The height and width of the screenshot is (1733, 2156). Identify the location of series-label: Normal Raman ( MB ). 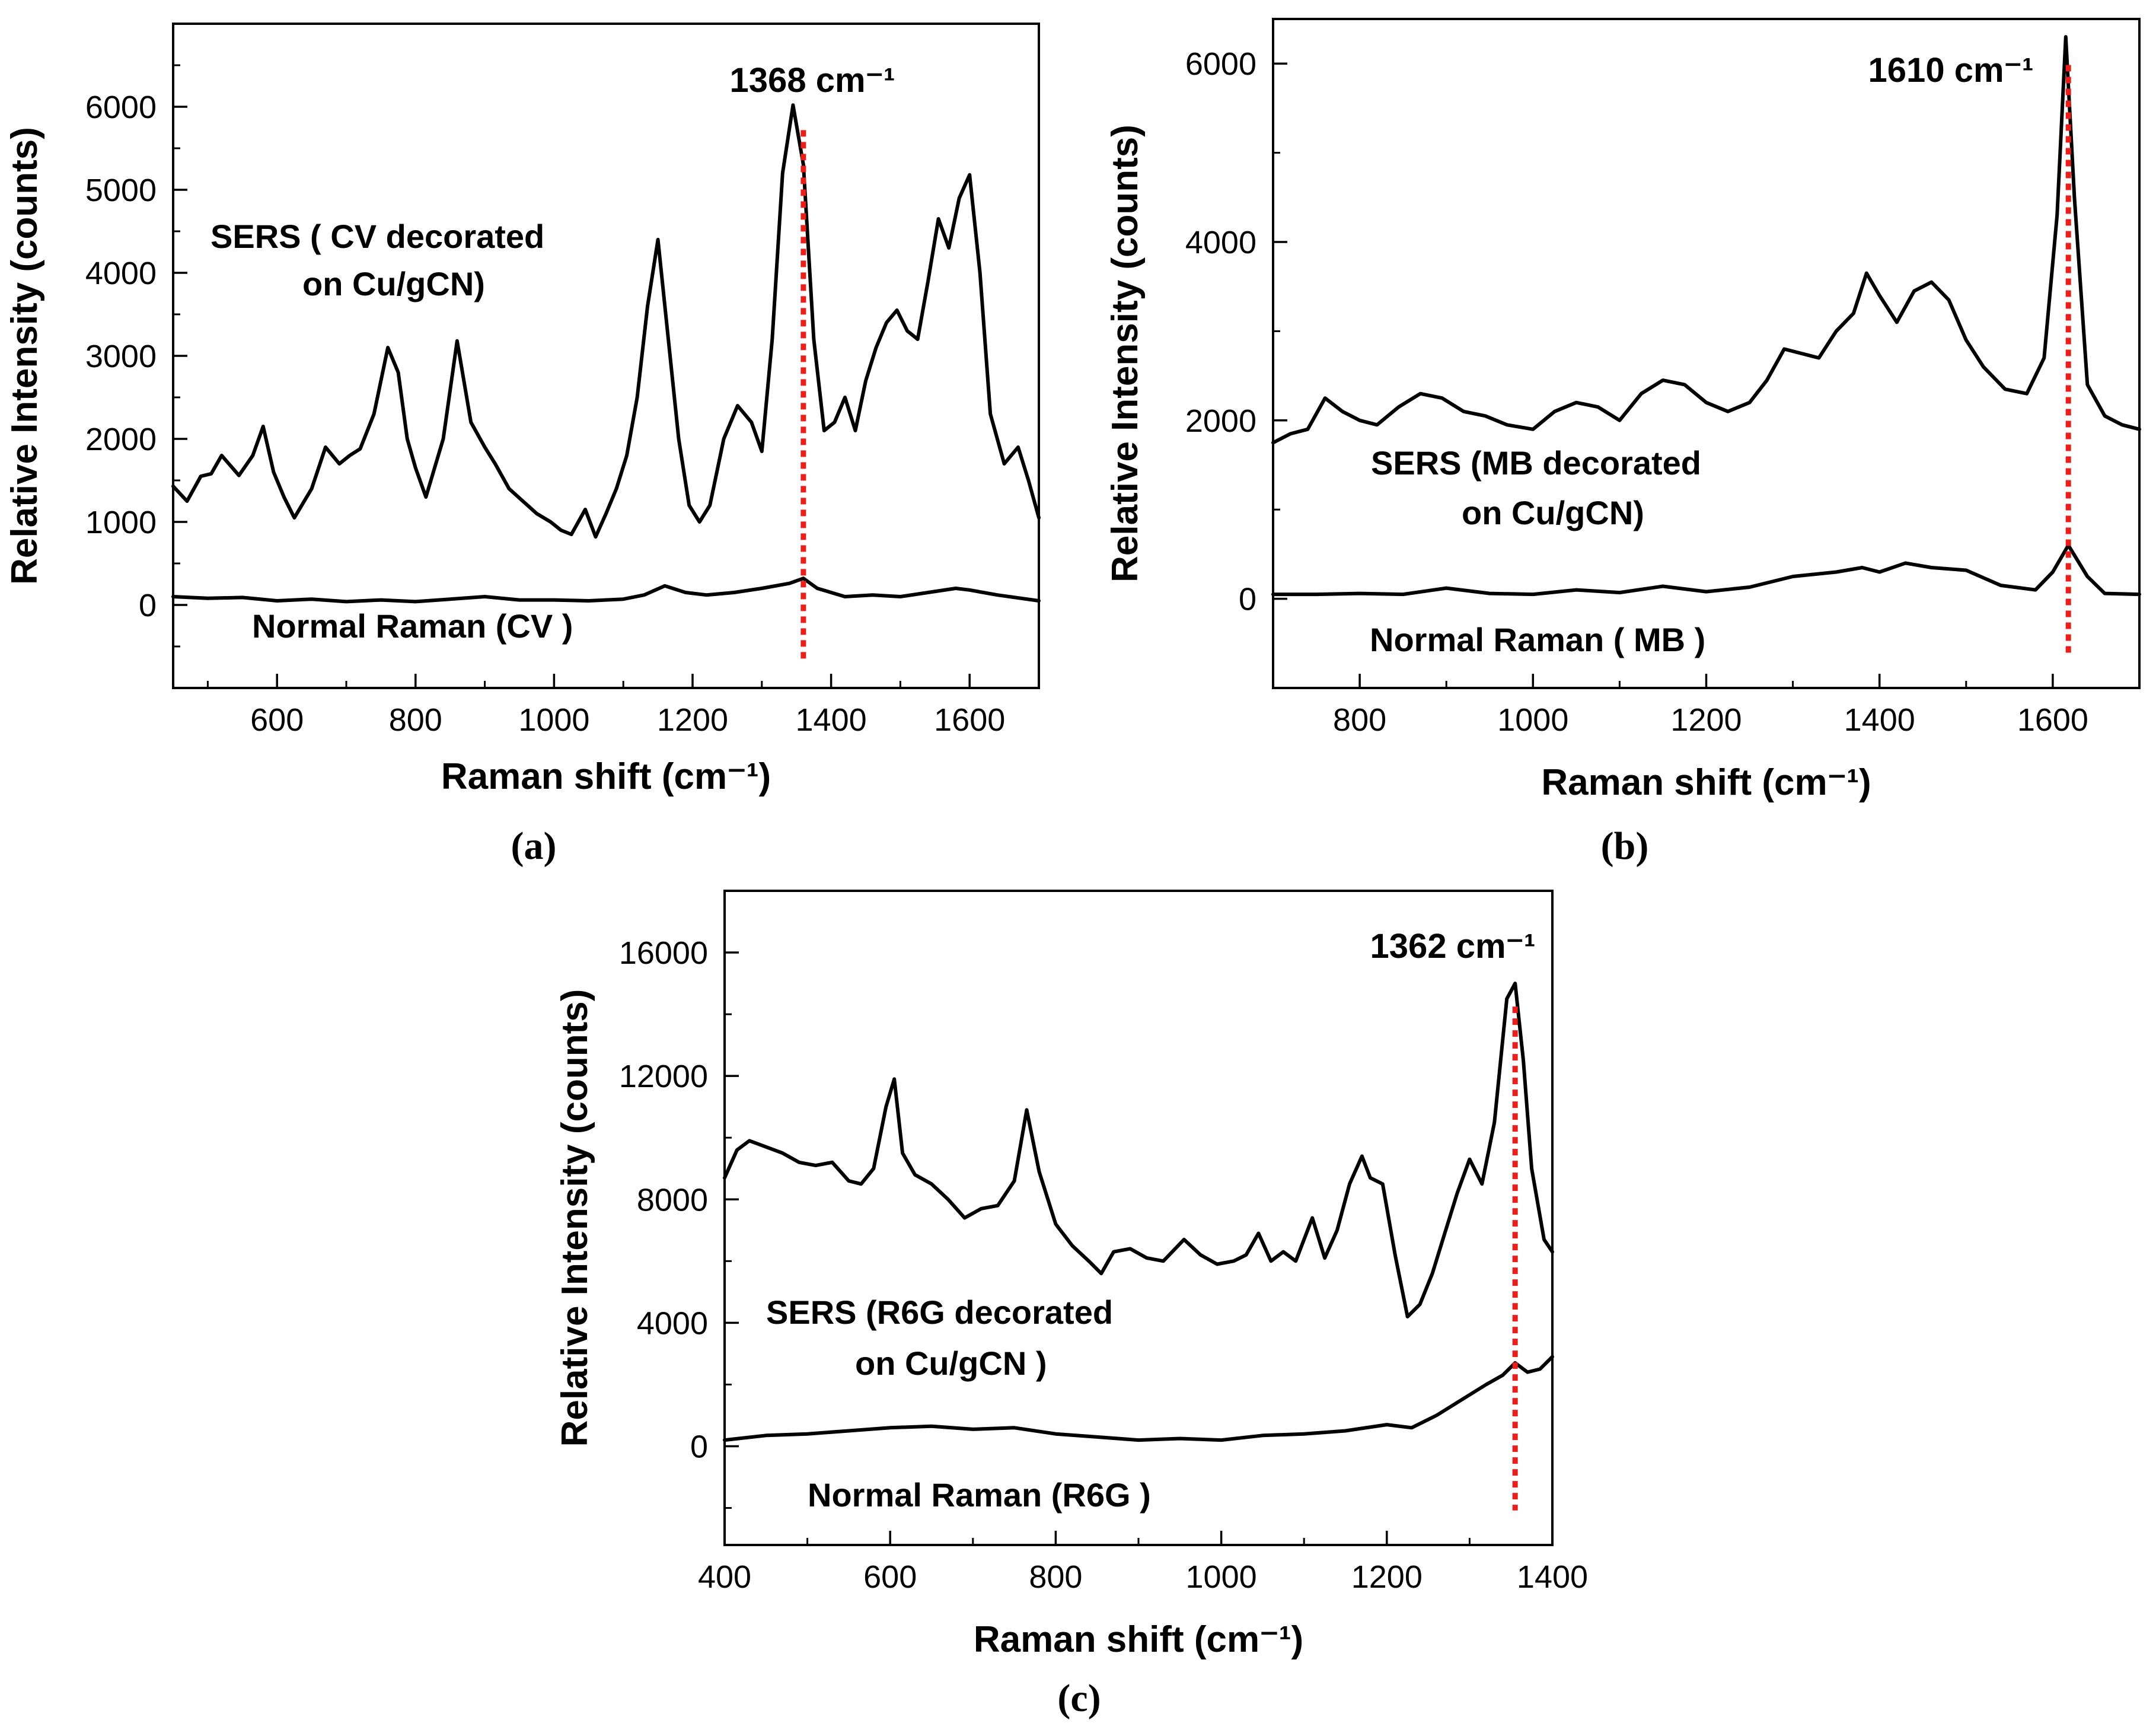
(1537, 639).